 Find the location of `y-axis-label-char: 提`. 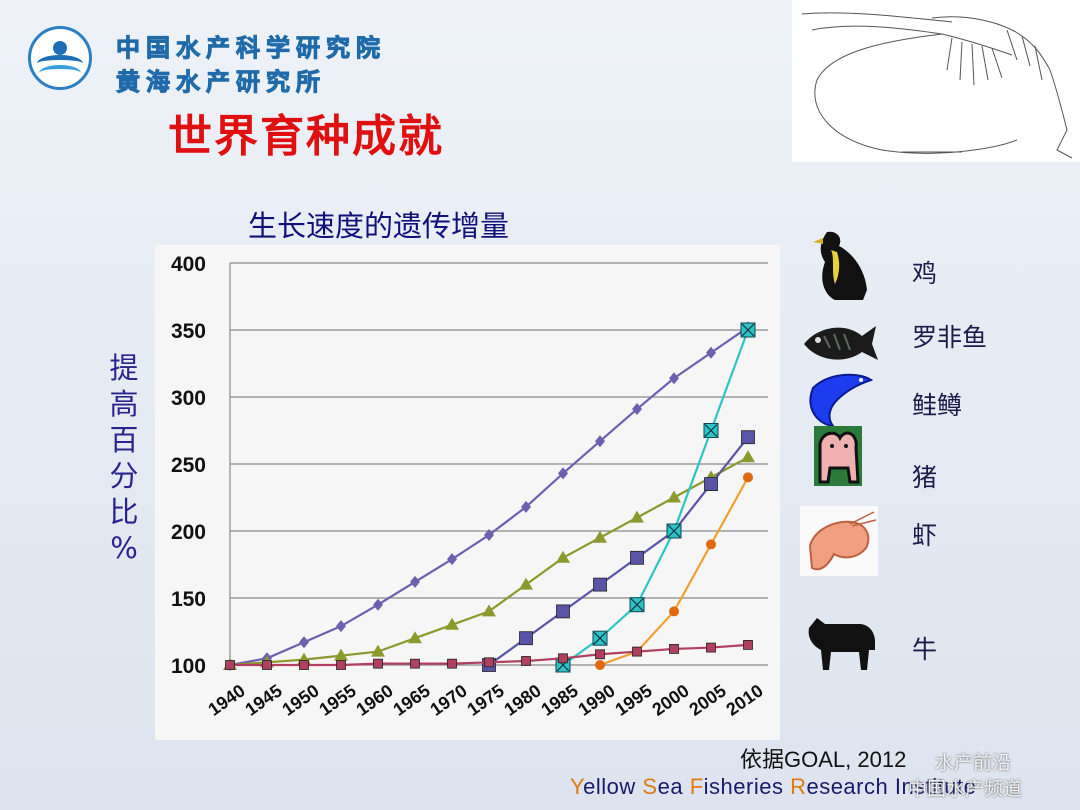

y-axis-label-char: 提 is located at coordinates (124, 368).